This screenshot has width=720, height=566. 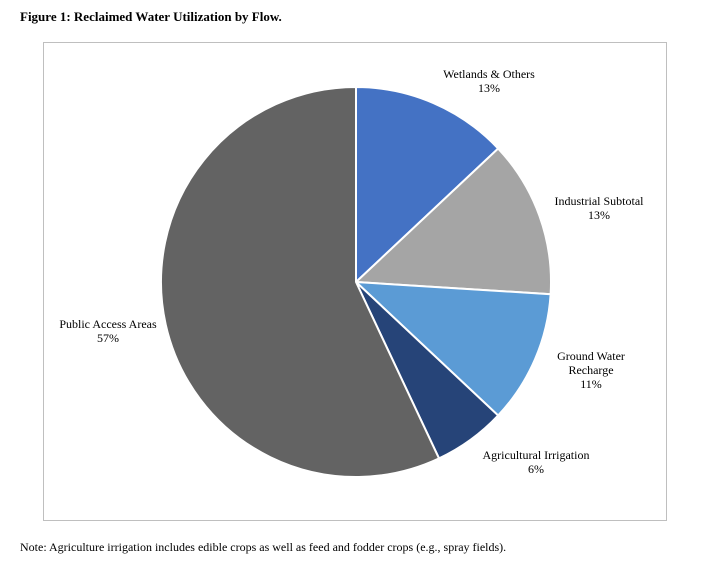 What do you see at coordinates (489, 81) in the screenshot?
I see `slice-label-wetlands-others: Wetlands & Others 13%` at bounding box center [489, 81].